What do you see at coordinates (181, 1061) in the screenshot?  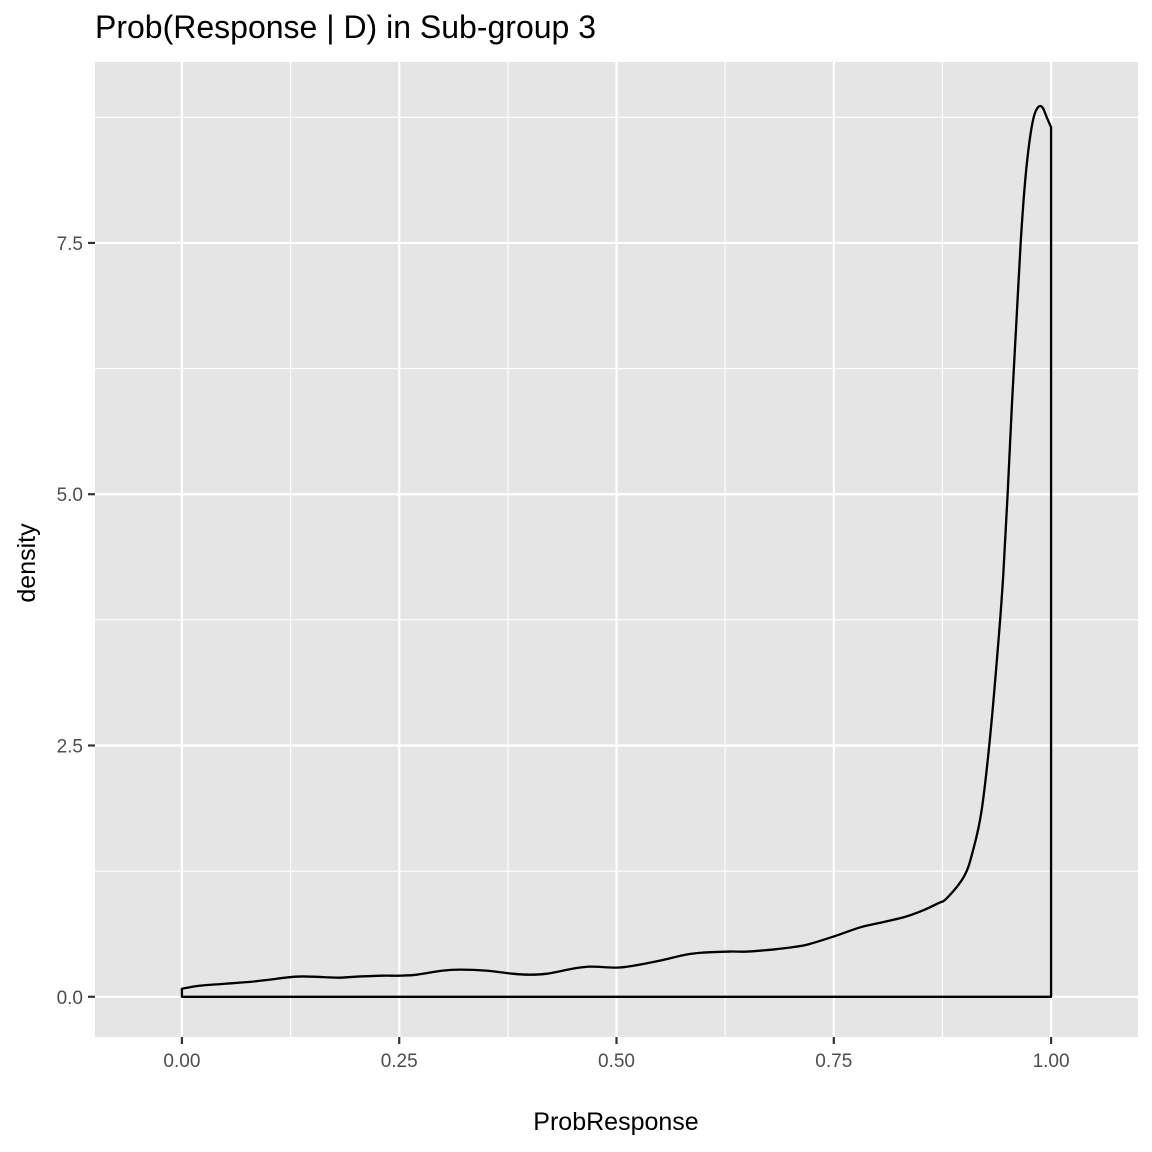 I see `x-tick-label: 0.00` at bounding box center [181, 1061].